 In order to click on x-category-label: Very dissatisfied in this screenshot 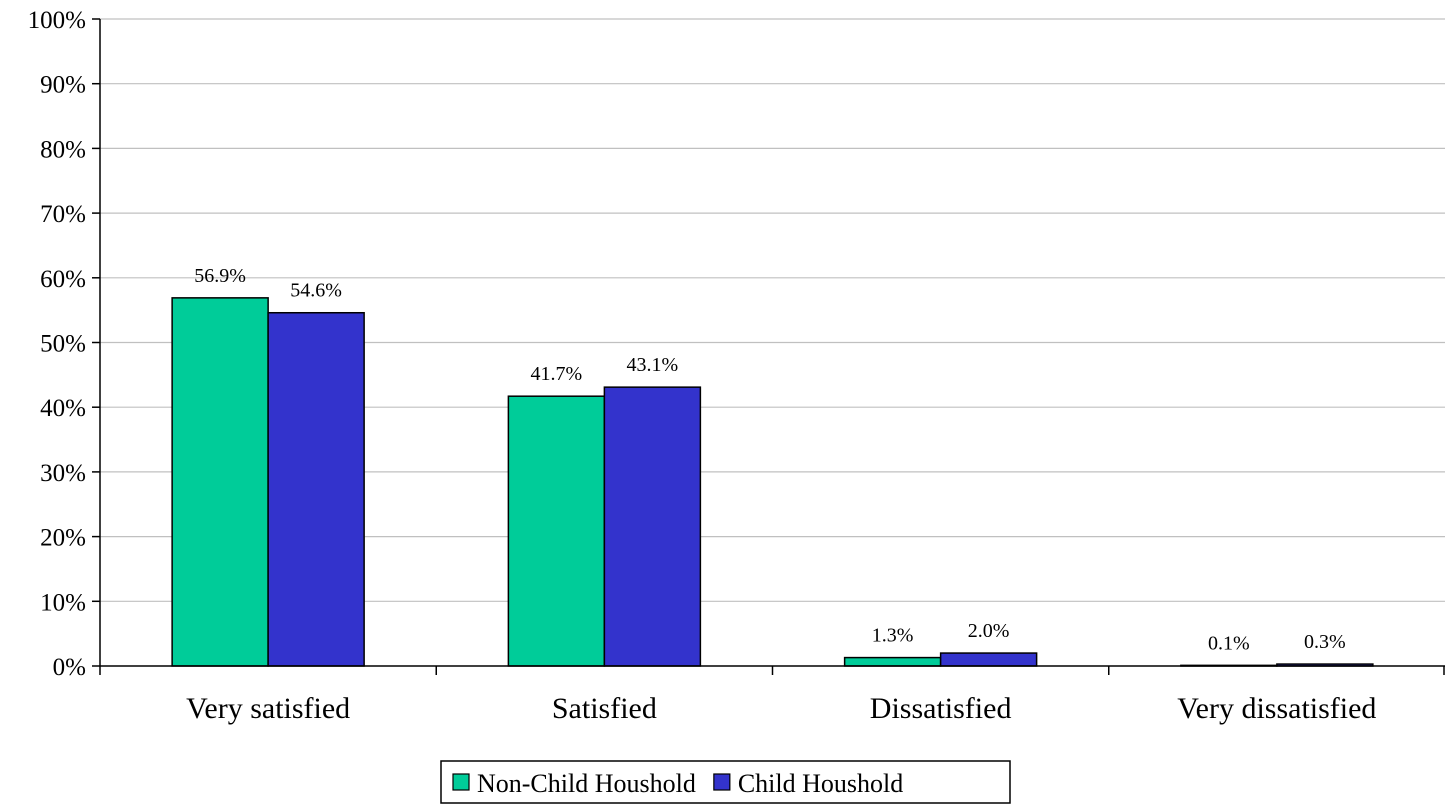, I will do `click(1276, 708)`.